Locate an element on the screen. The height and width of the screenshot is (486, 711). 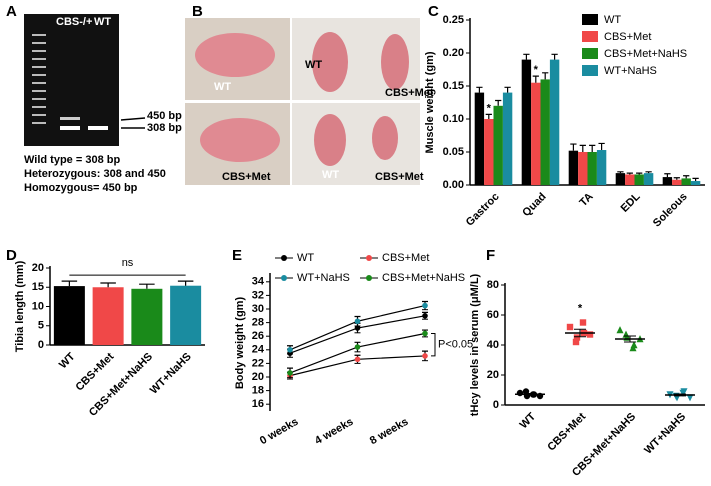
x-tick-label: Gastroc is located at coordinates (483, 210).